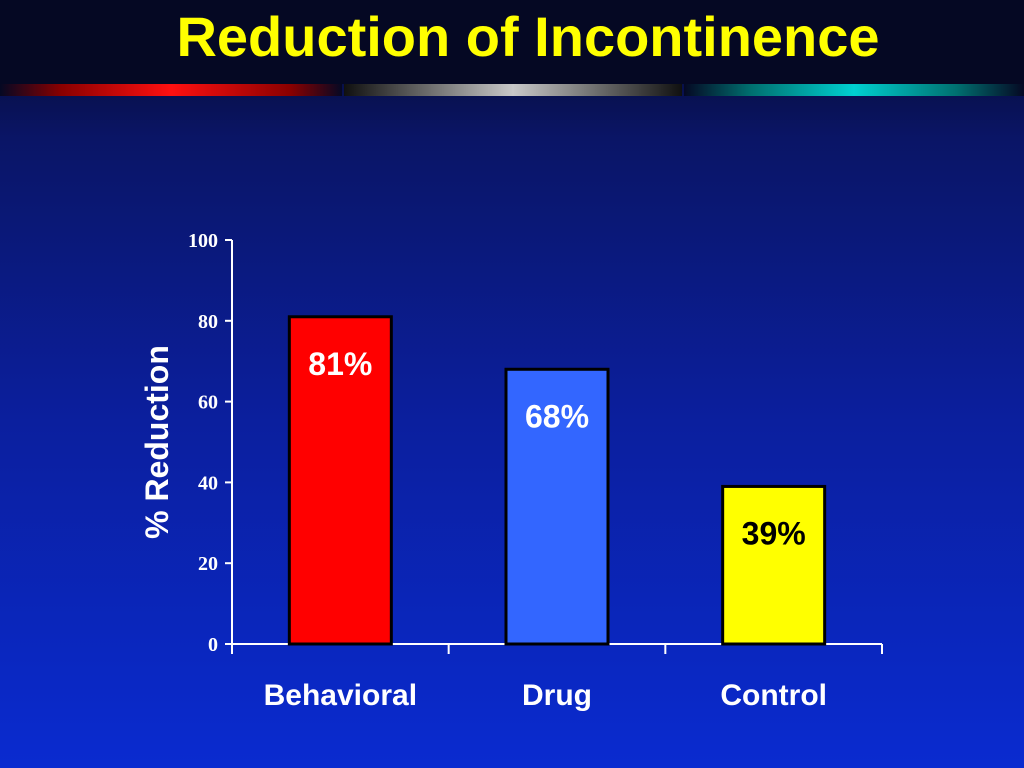 This screenshot has width=1024, height=768. What do you see at coordinates (557, 506) in the screenshot?
I see `bar-drug` at bounding box center [557, 506].